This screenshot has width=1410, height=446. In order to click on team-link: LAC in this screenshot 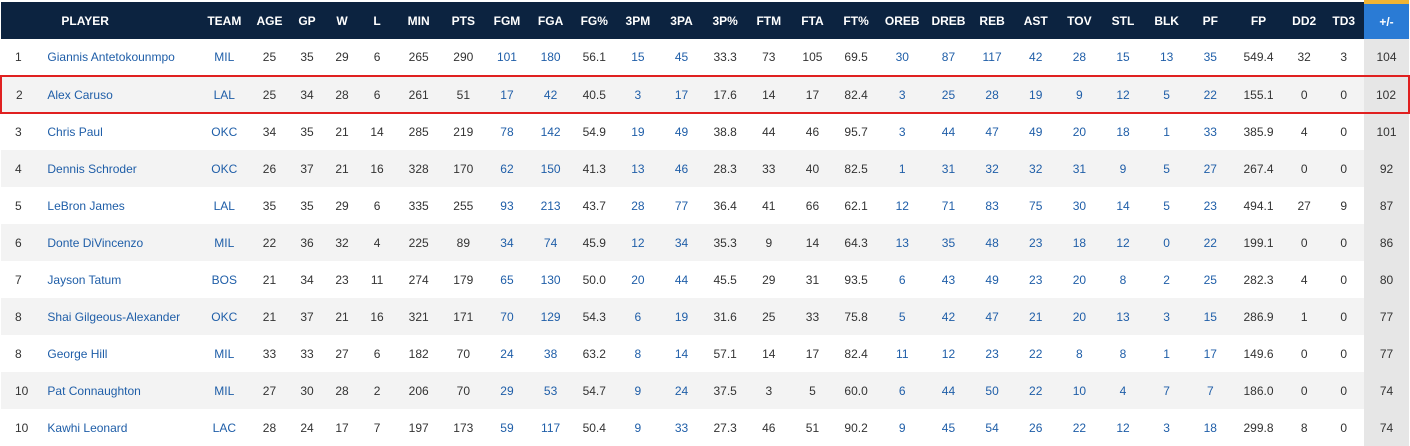, I will do `click(224, 427)`.